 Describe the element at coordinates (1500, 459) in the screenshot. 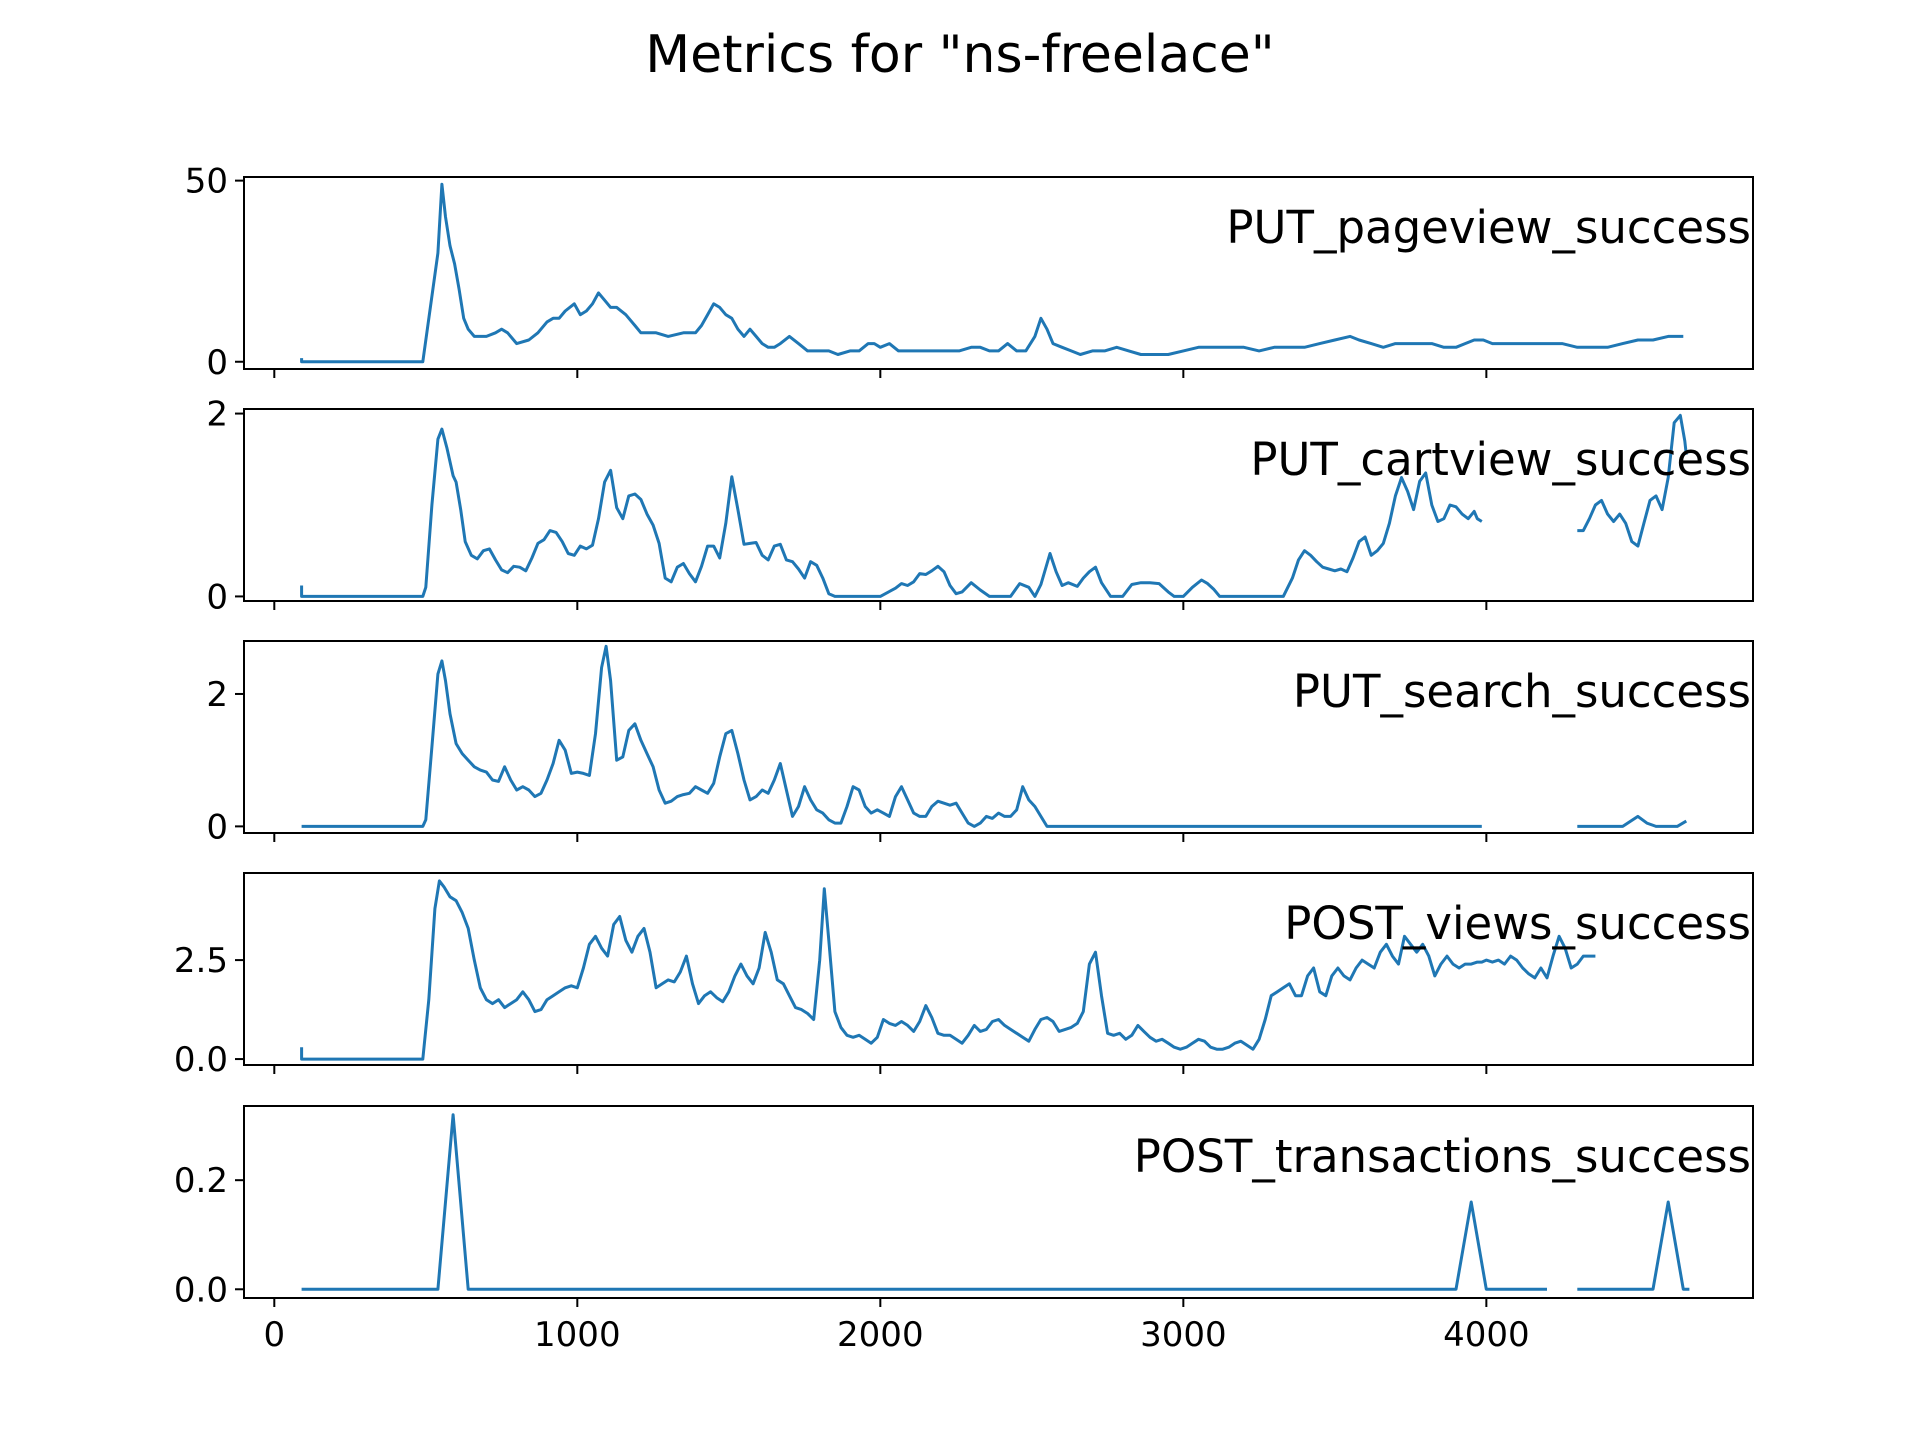

I see `series-label: PUT_cartview_success` at that location.